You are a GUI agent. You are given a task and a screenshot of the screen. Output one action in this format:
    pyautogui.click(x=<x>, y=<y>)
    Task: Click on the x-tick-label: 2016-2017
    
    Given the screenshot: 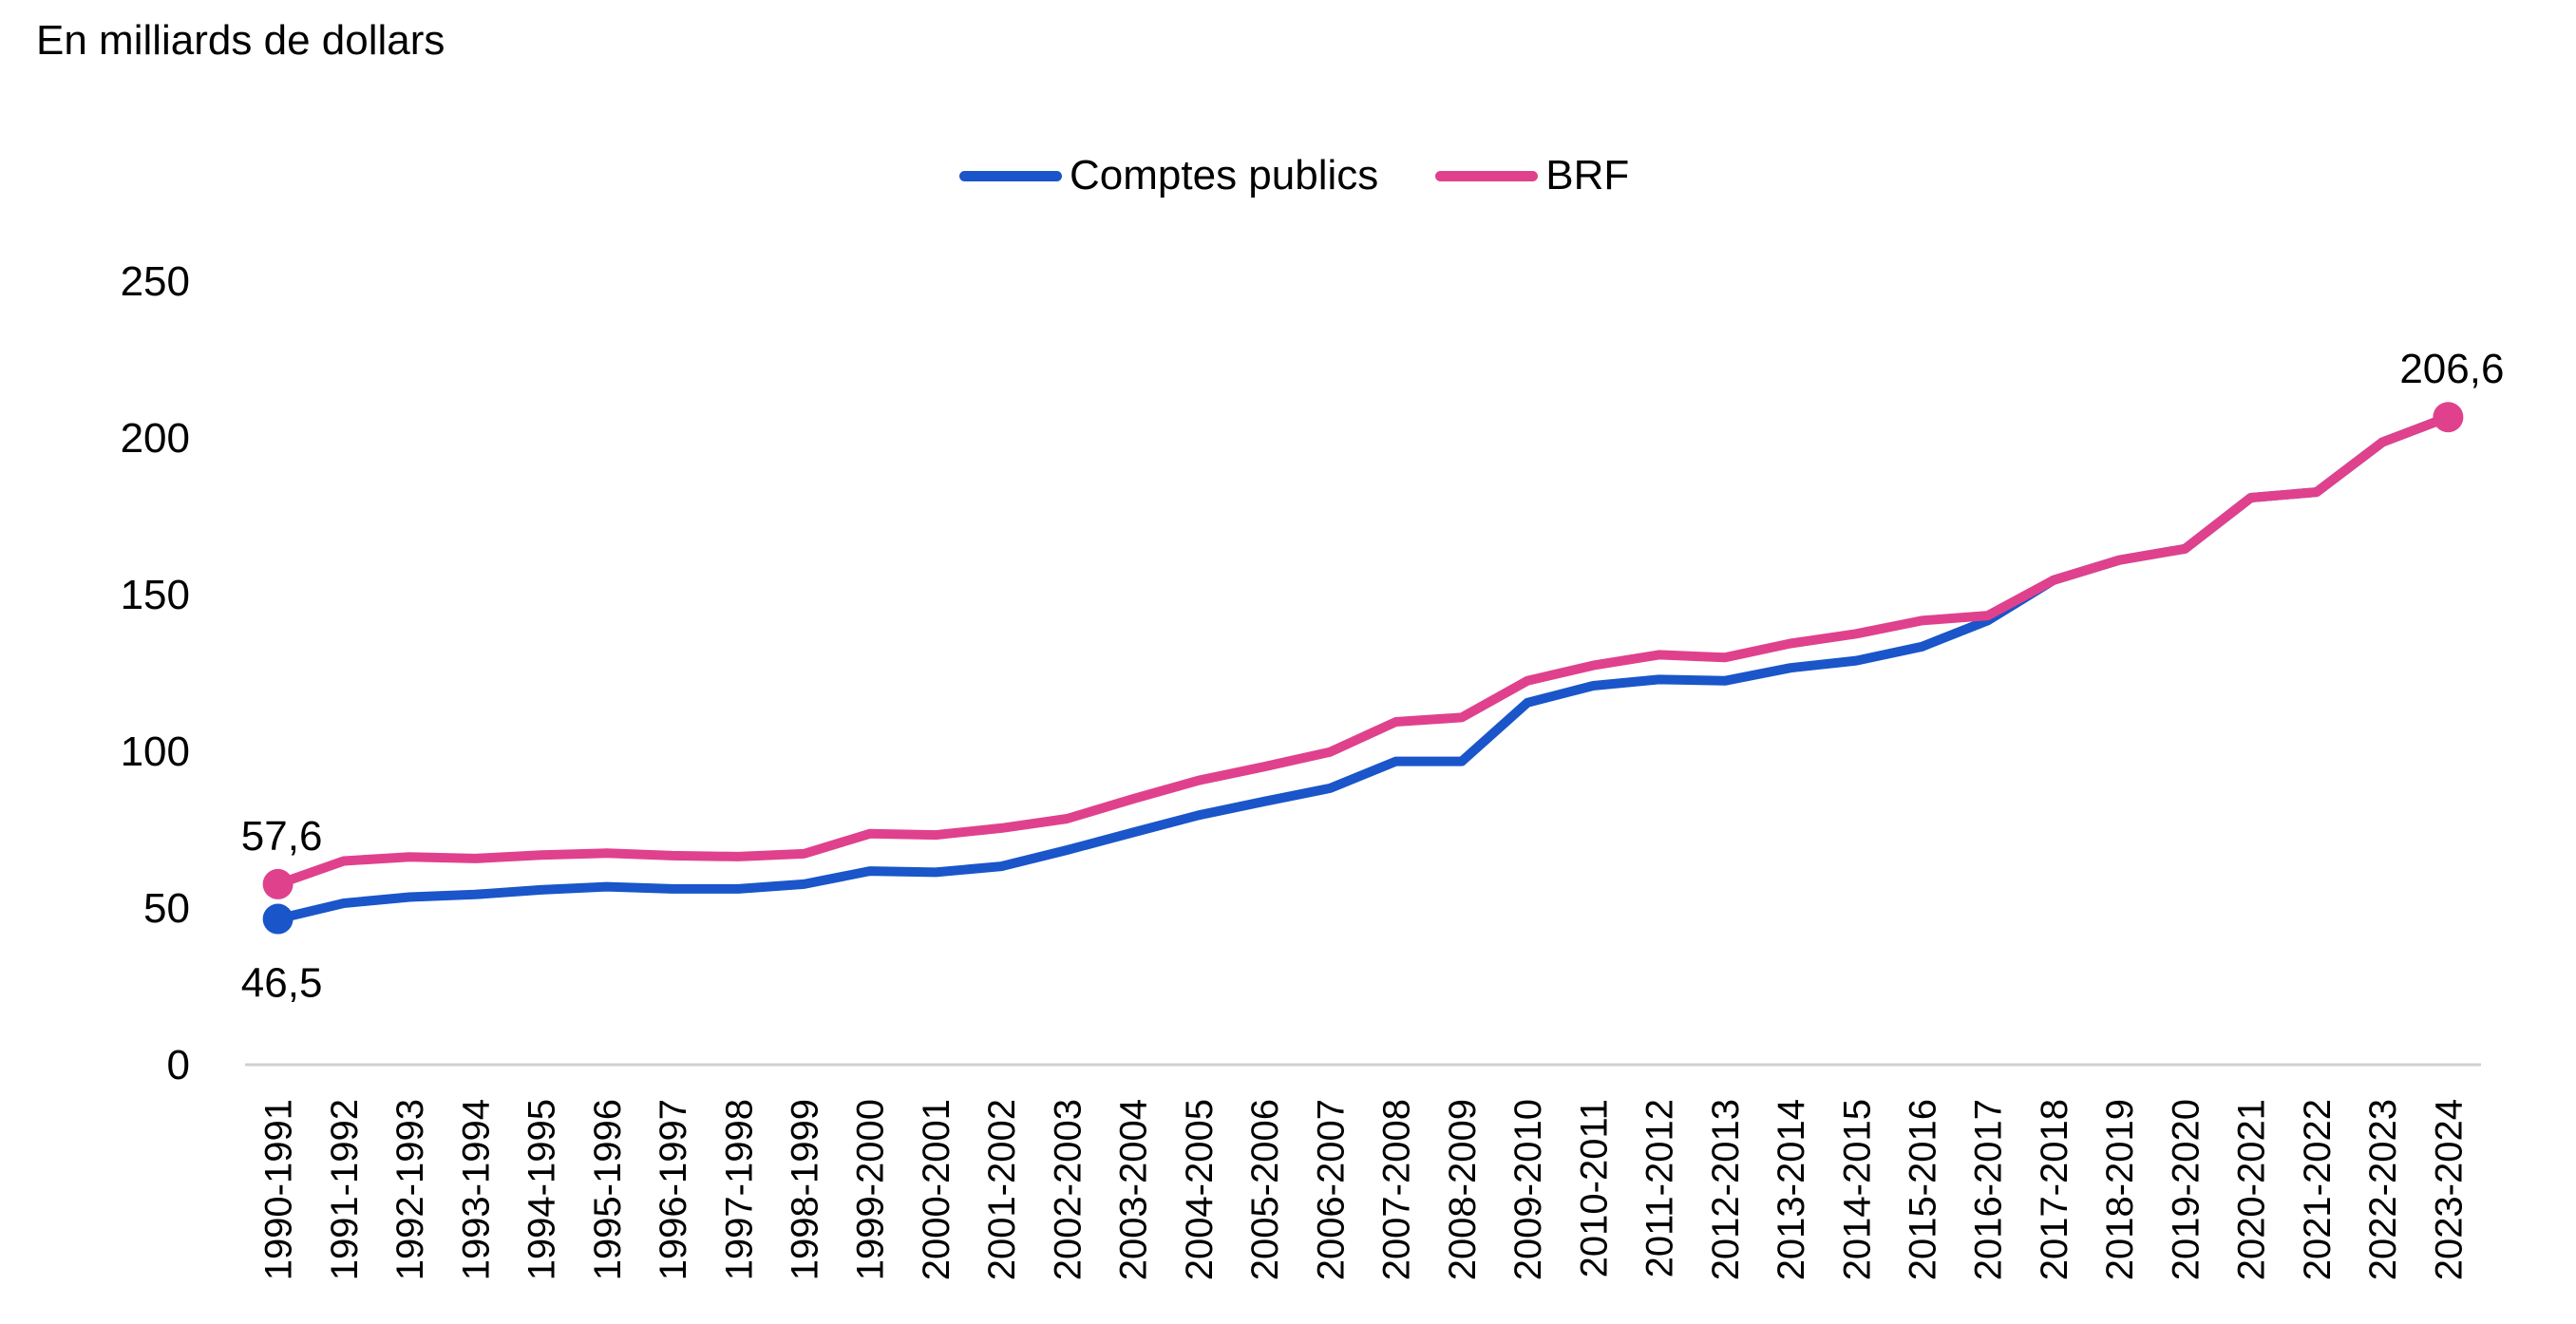 What is the action you would take?
    pyautogui.click(x=1989, y=1189)
    